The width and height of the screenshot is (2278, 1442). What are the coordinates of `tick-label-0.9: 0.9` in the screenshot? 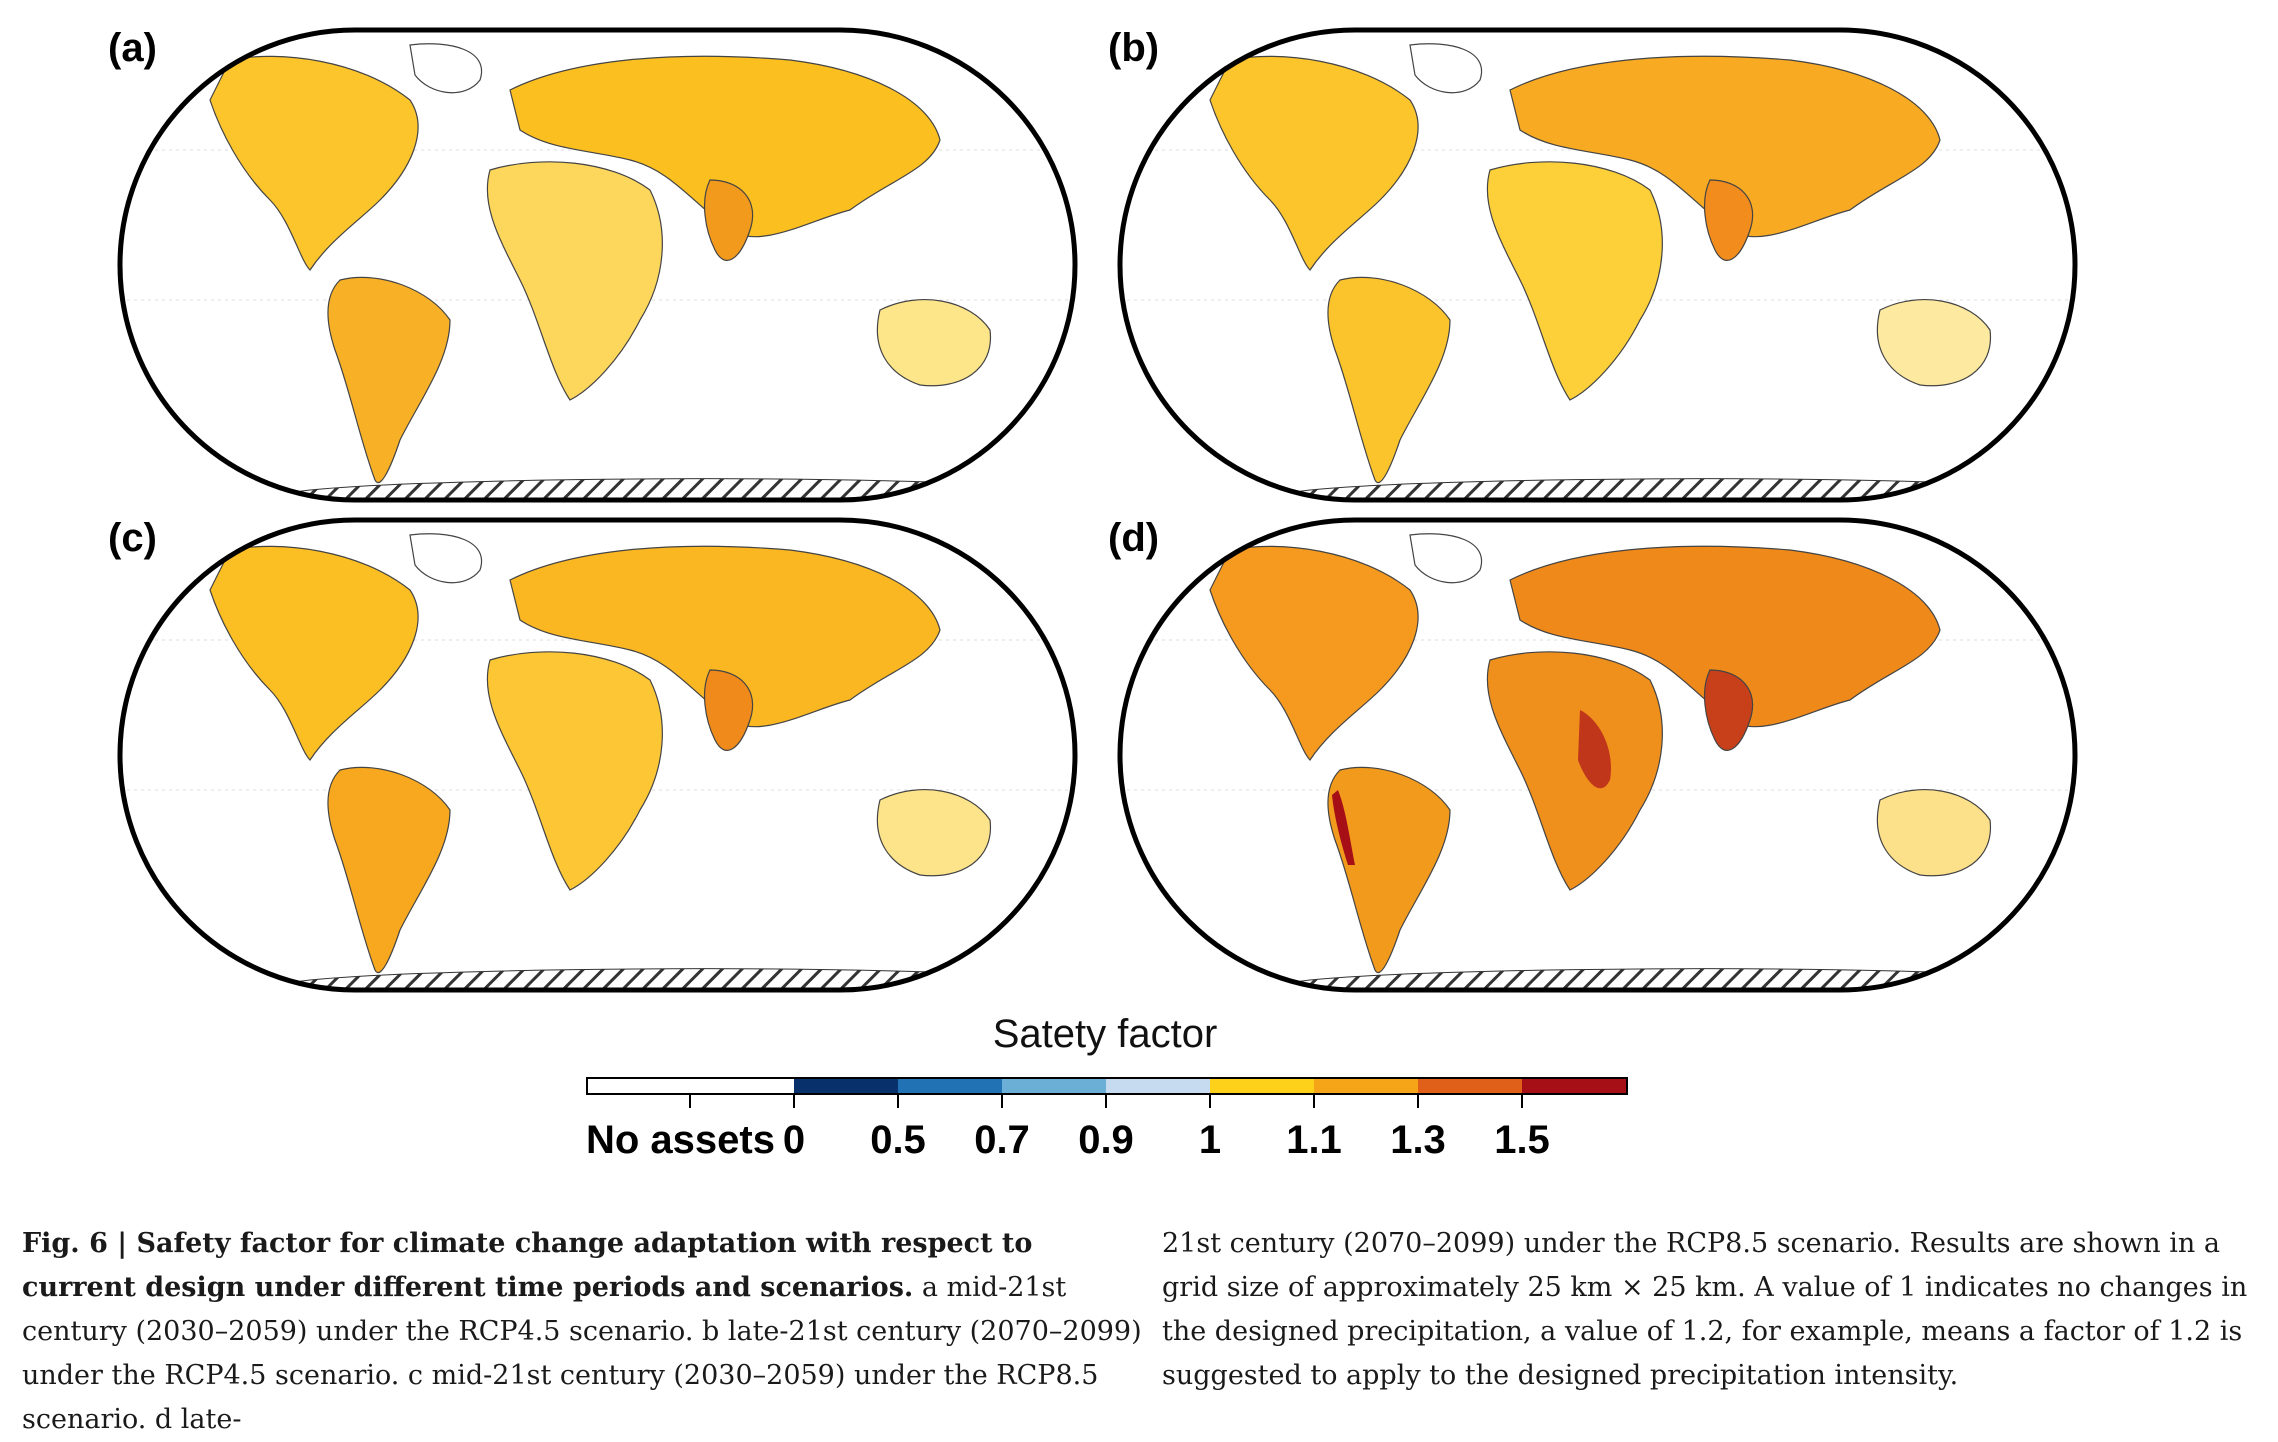 It's located at (1106, 1140).